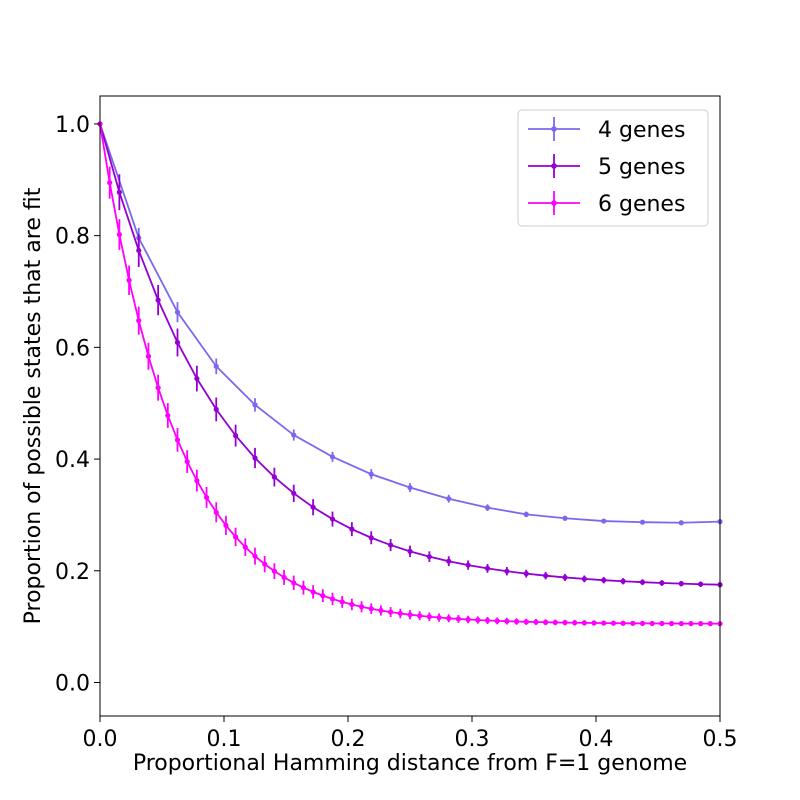  Describe the element at coordinates (72, 125) in the screenshot. I see `y-tick-label: 1.0` at that location.